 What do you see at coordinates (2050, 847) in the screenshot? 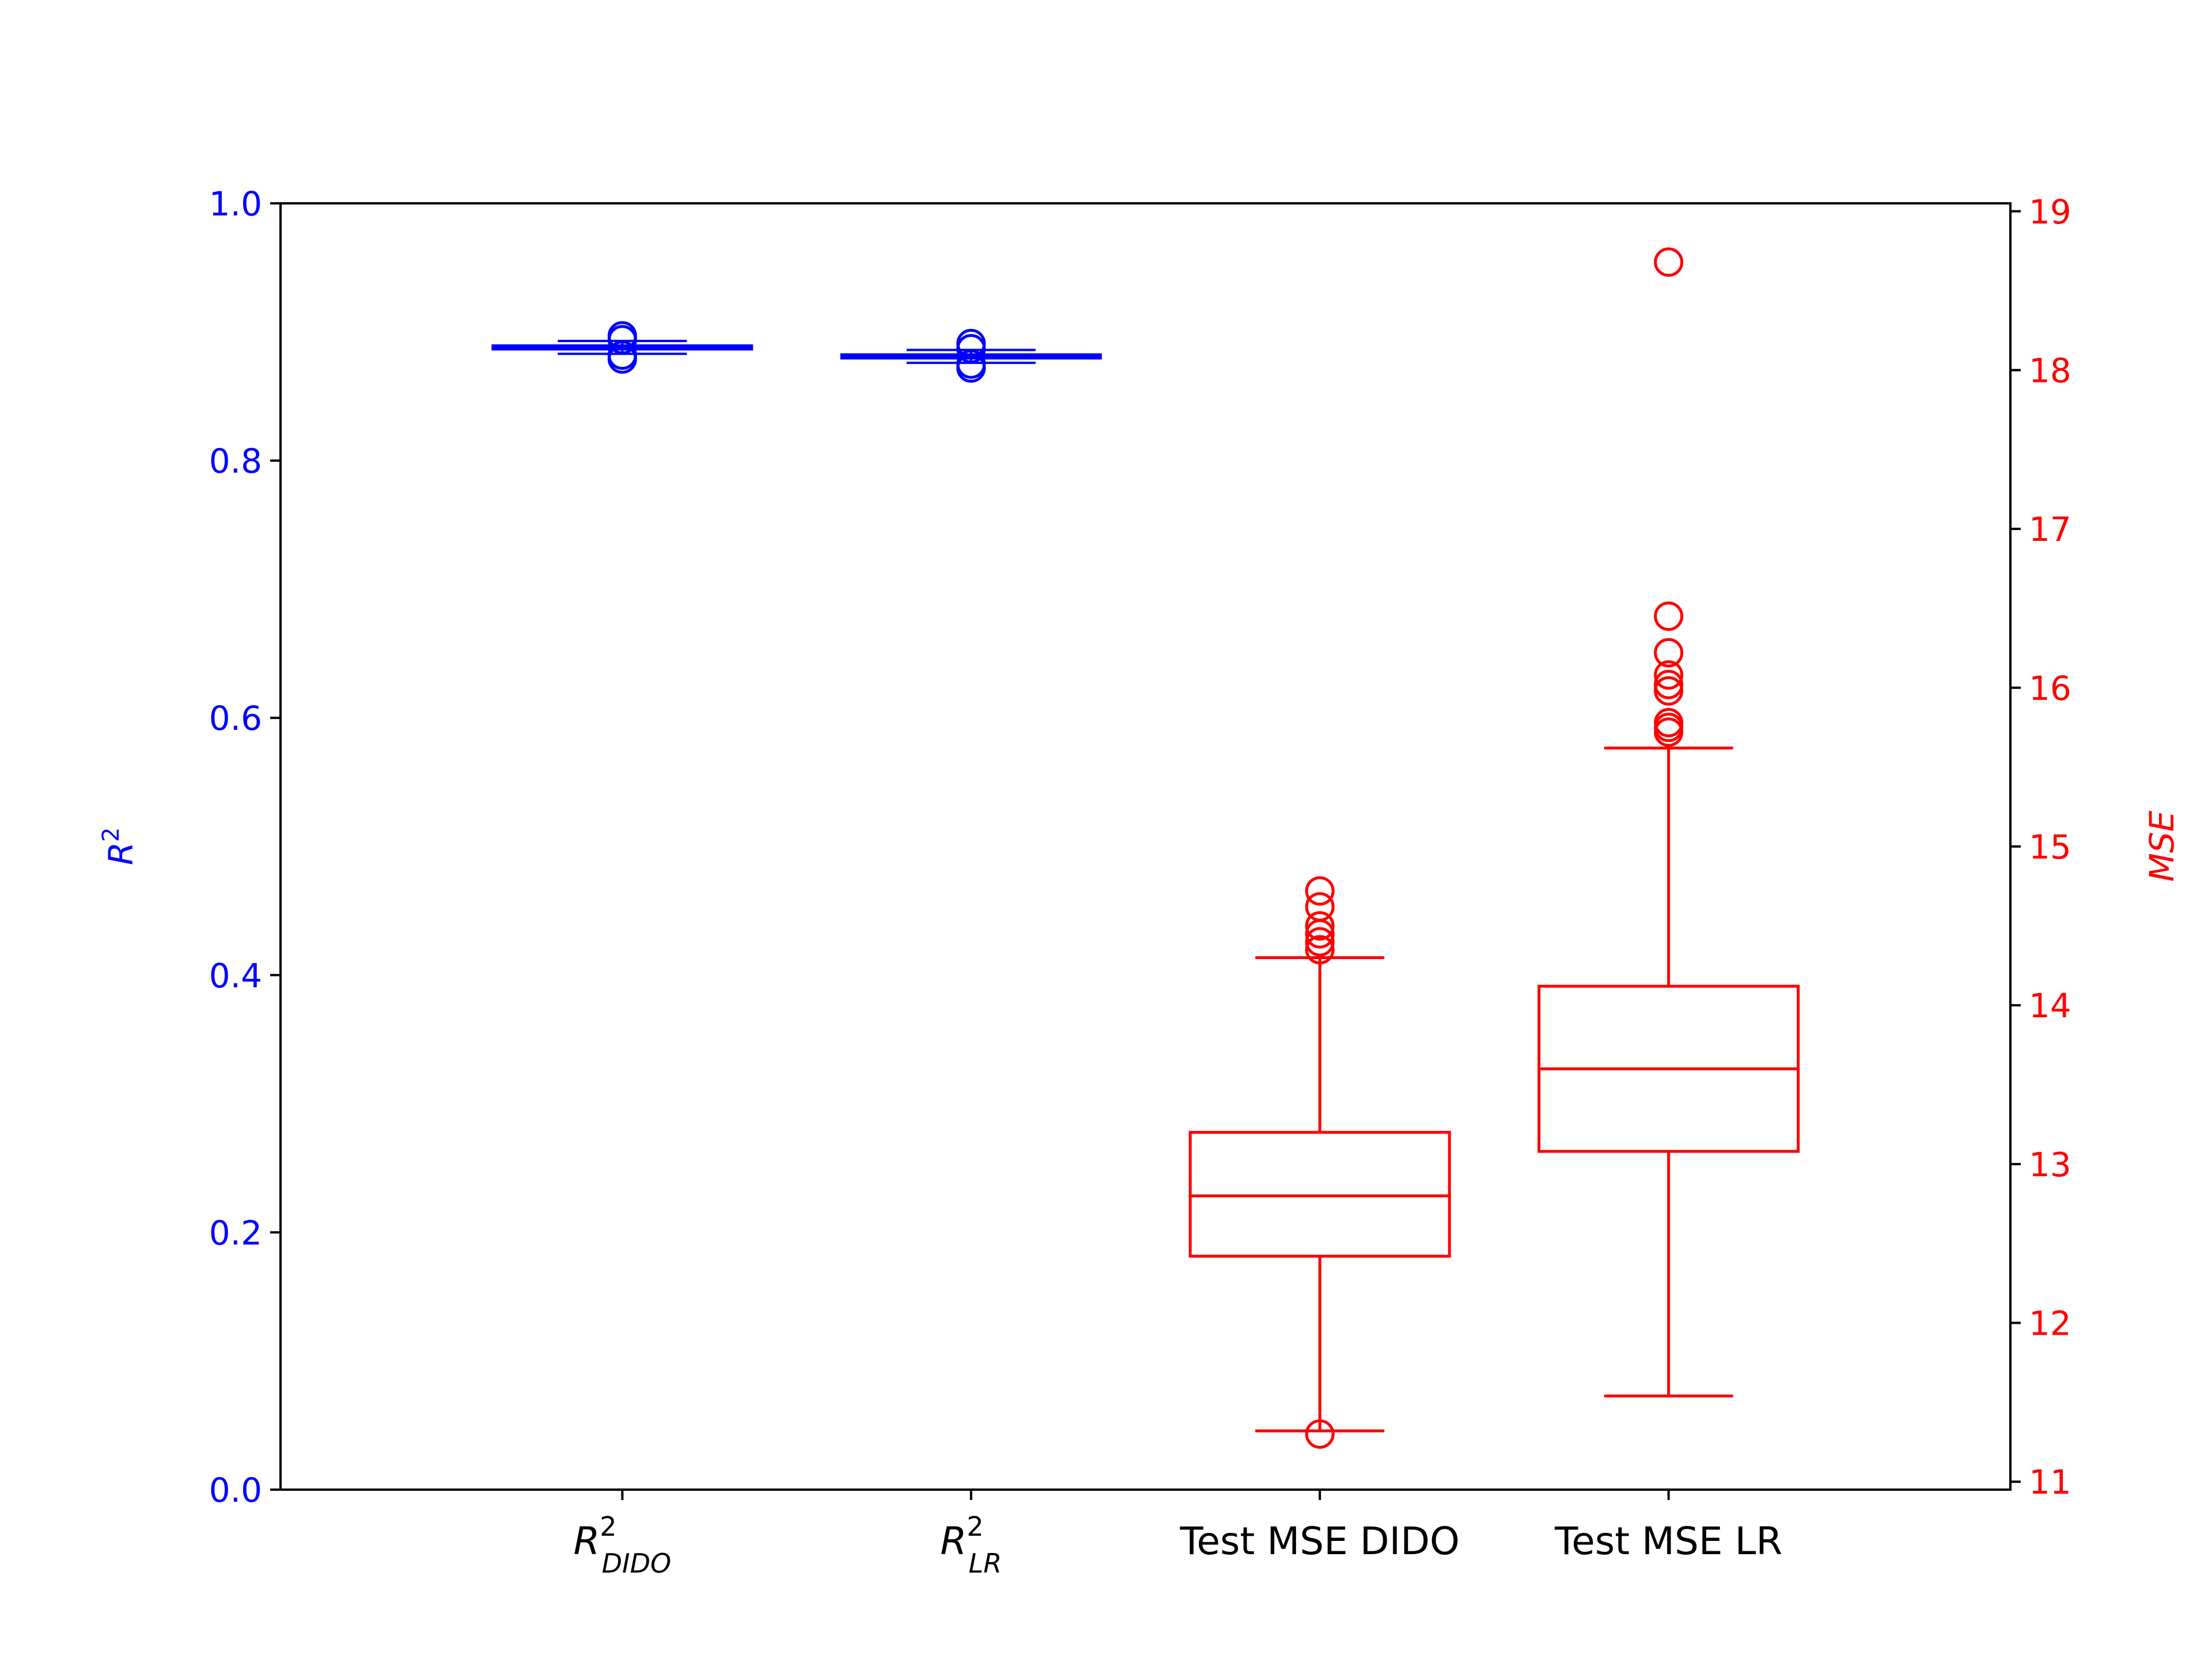
I see `right-tick-label: 15` at bounding box center [2050, 847].